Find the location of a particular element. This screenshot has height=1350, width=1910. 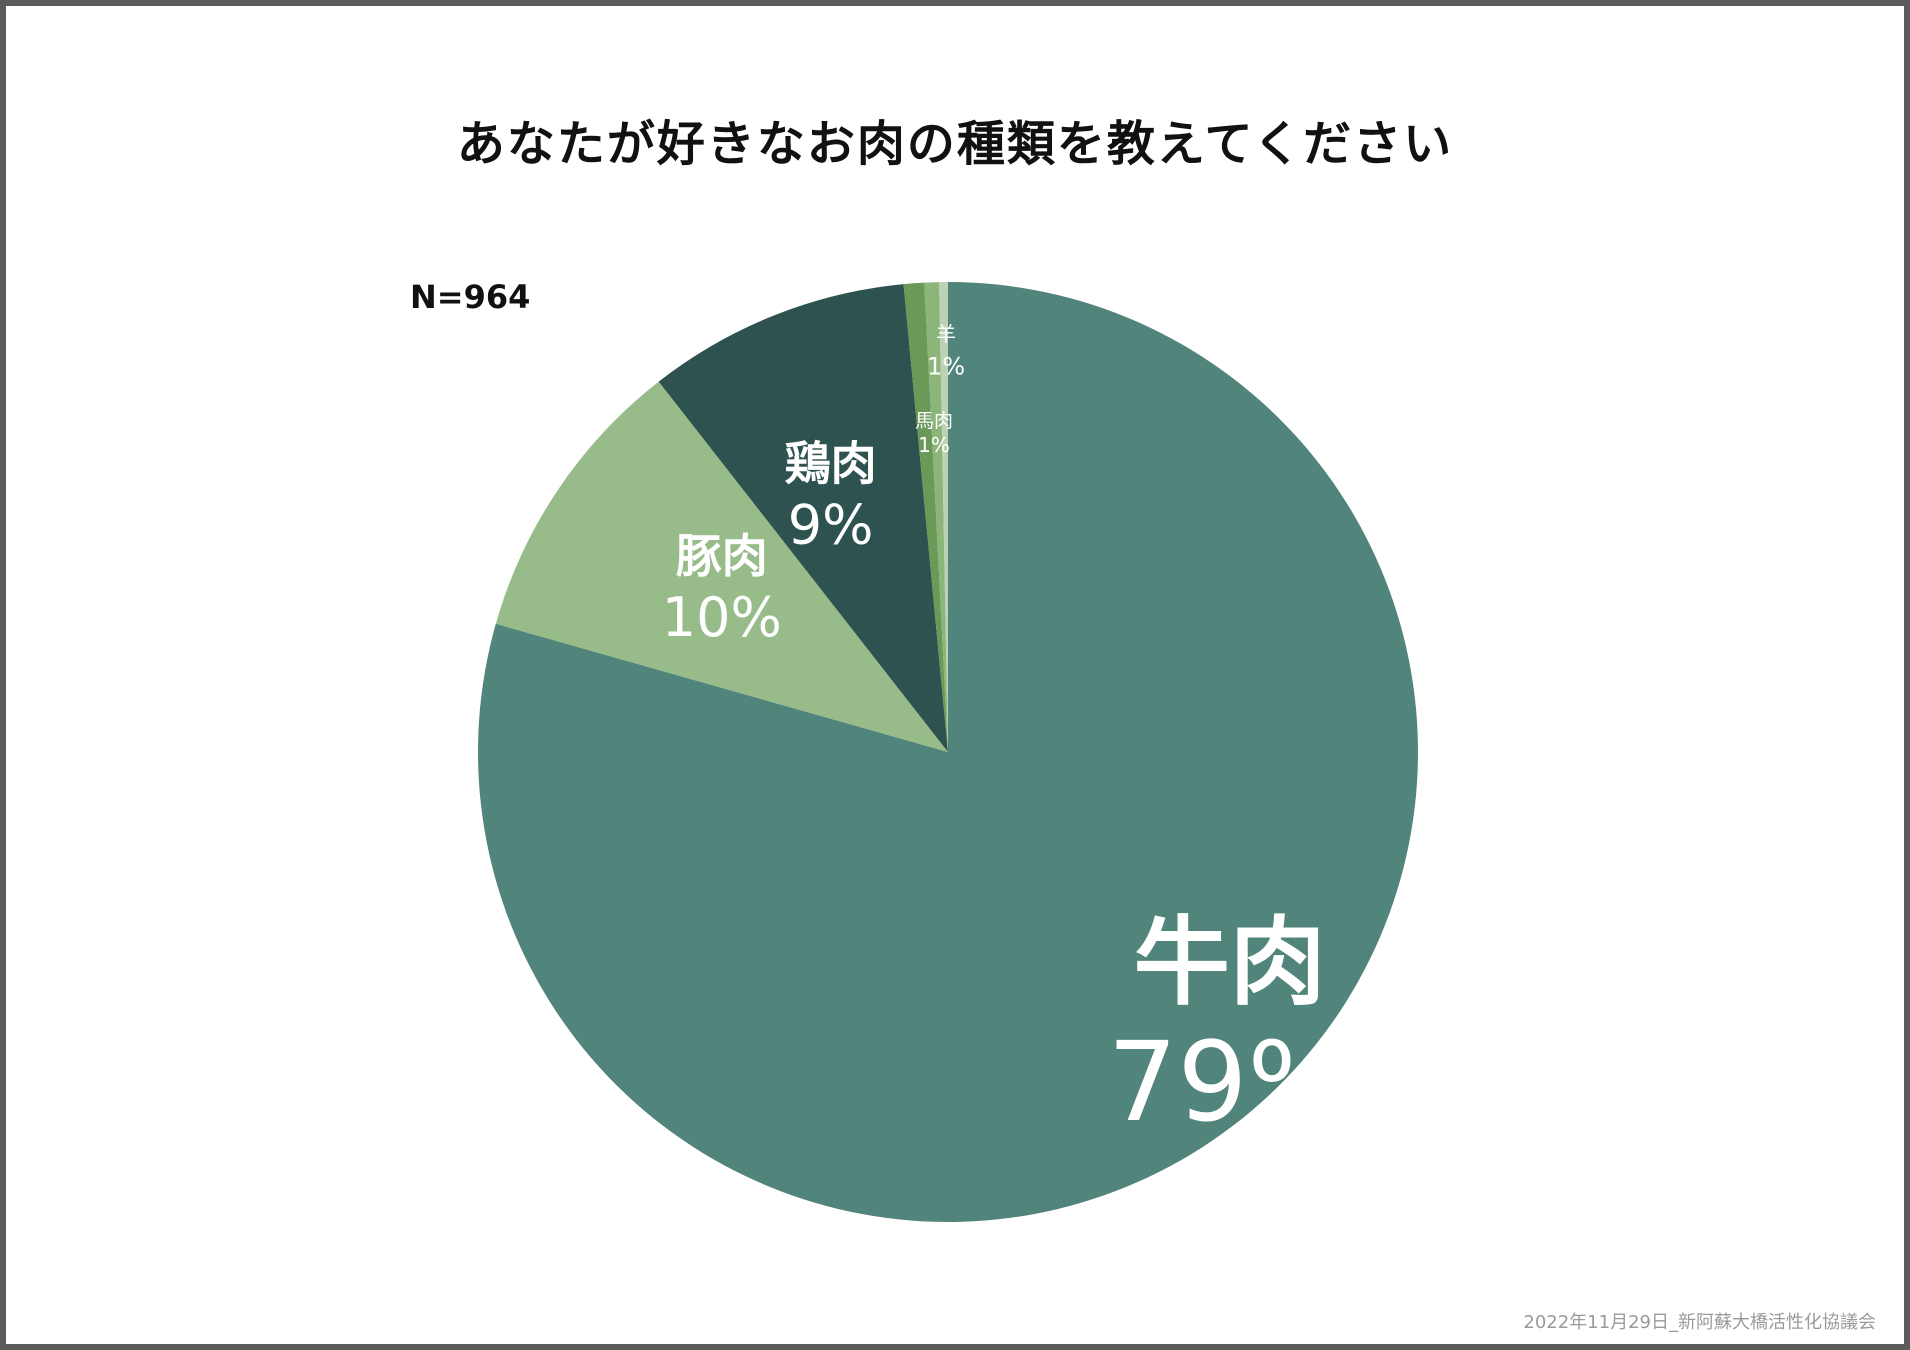

footer-credit: 2022年11月29日_新阿蘇大橋活性化協議会 is located at coordinates (1699, 1322).